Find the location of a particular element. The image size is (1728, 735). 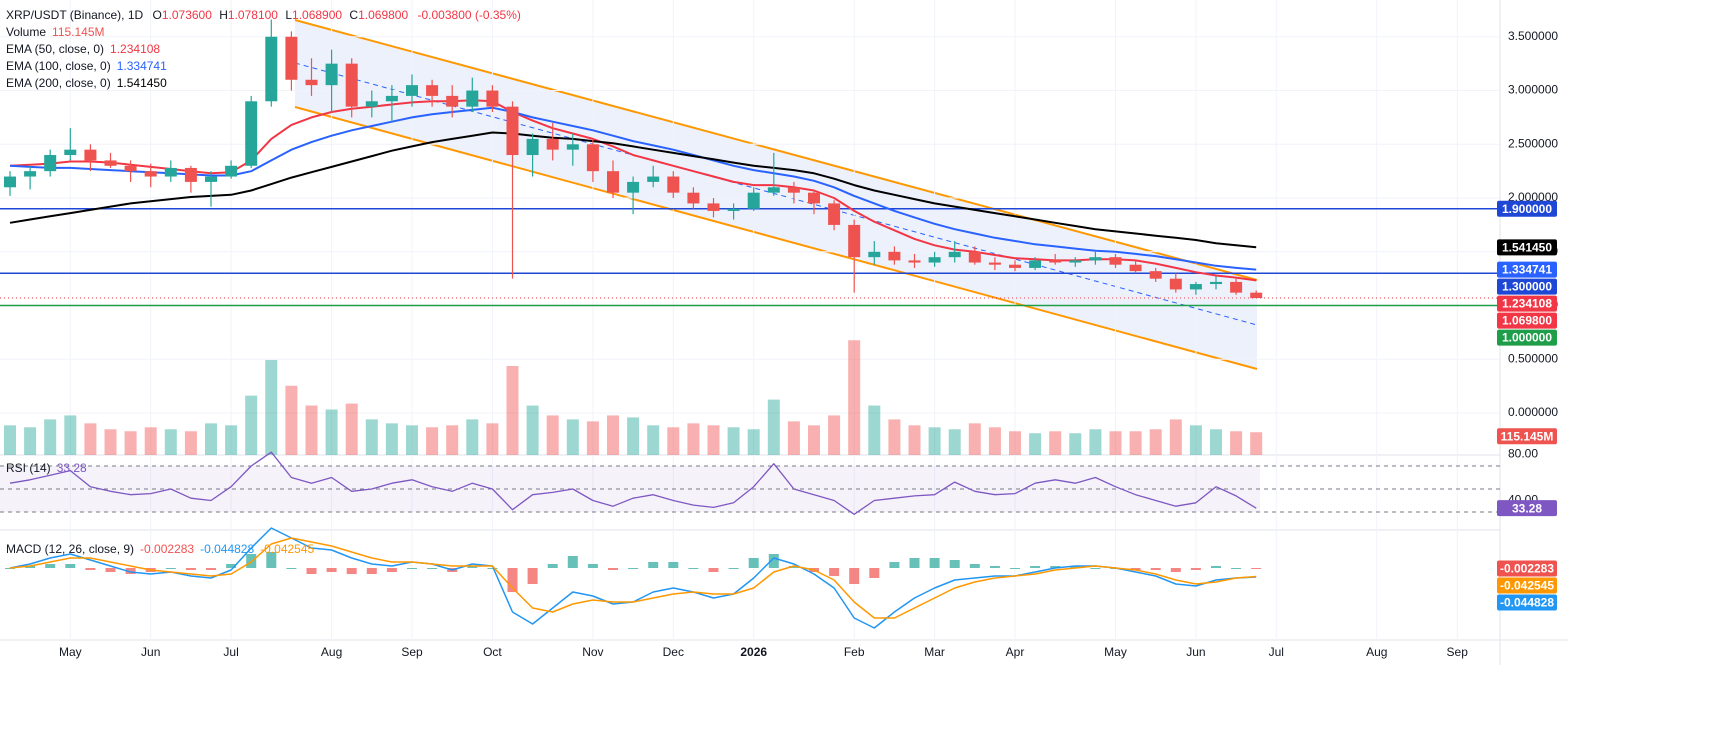

y-tick-label: 0.500000 is located at coordinates (1533, 358).